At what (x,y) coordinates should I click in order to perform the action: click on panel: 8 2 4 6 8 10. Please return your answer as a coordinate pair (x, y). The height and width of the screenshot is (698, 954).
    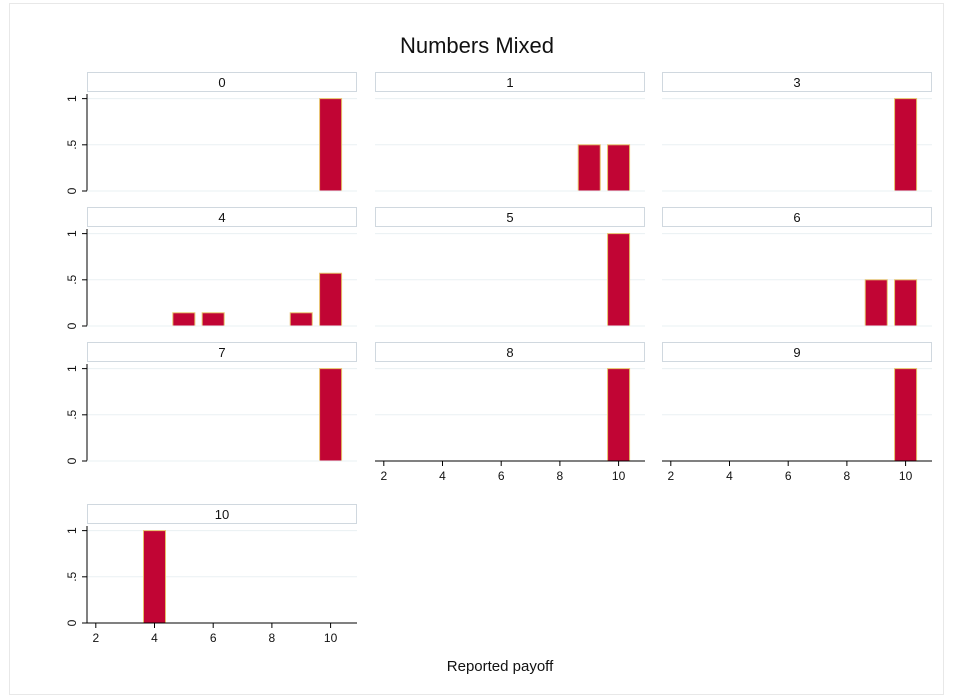
    Looking at the image, I should click on (510, 412).